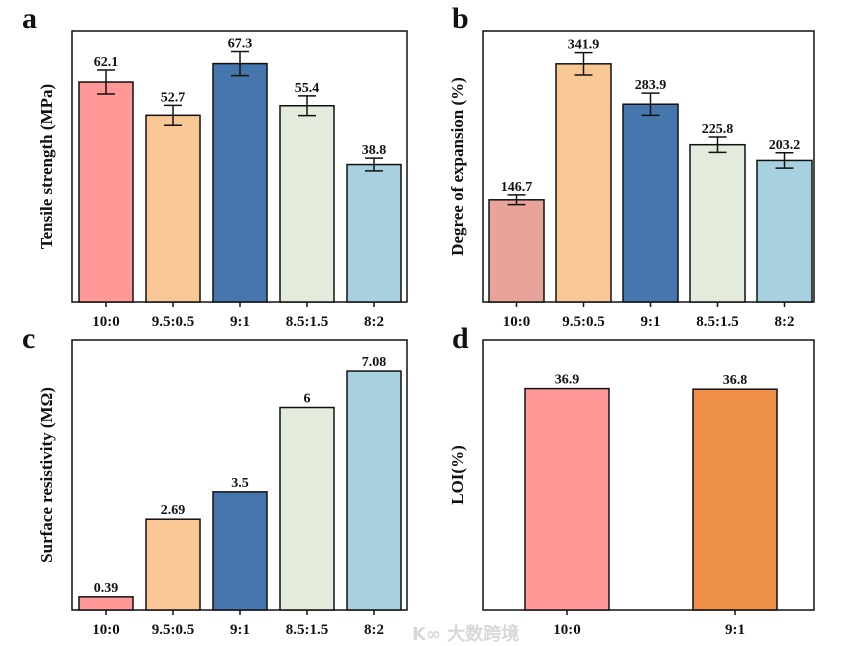  What do you see at coordinates (517, 187) in the screenshot?
I see `data-label: 146.7` at bounding box center [517, 187].